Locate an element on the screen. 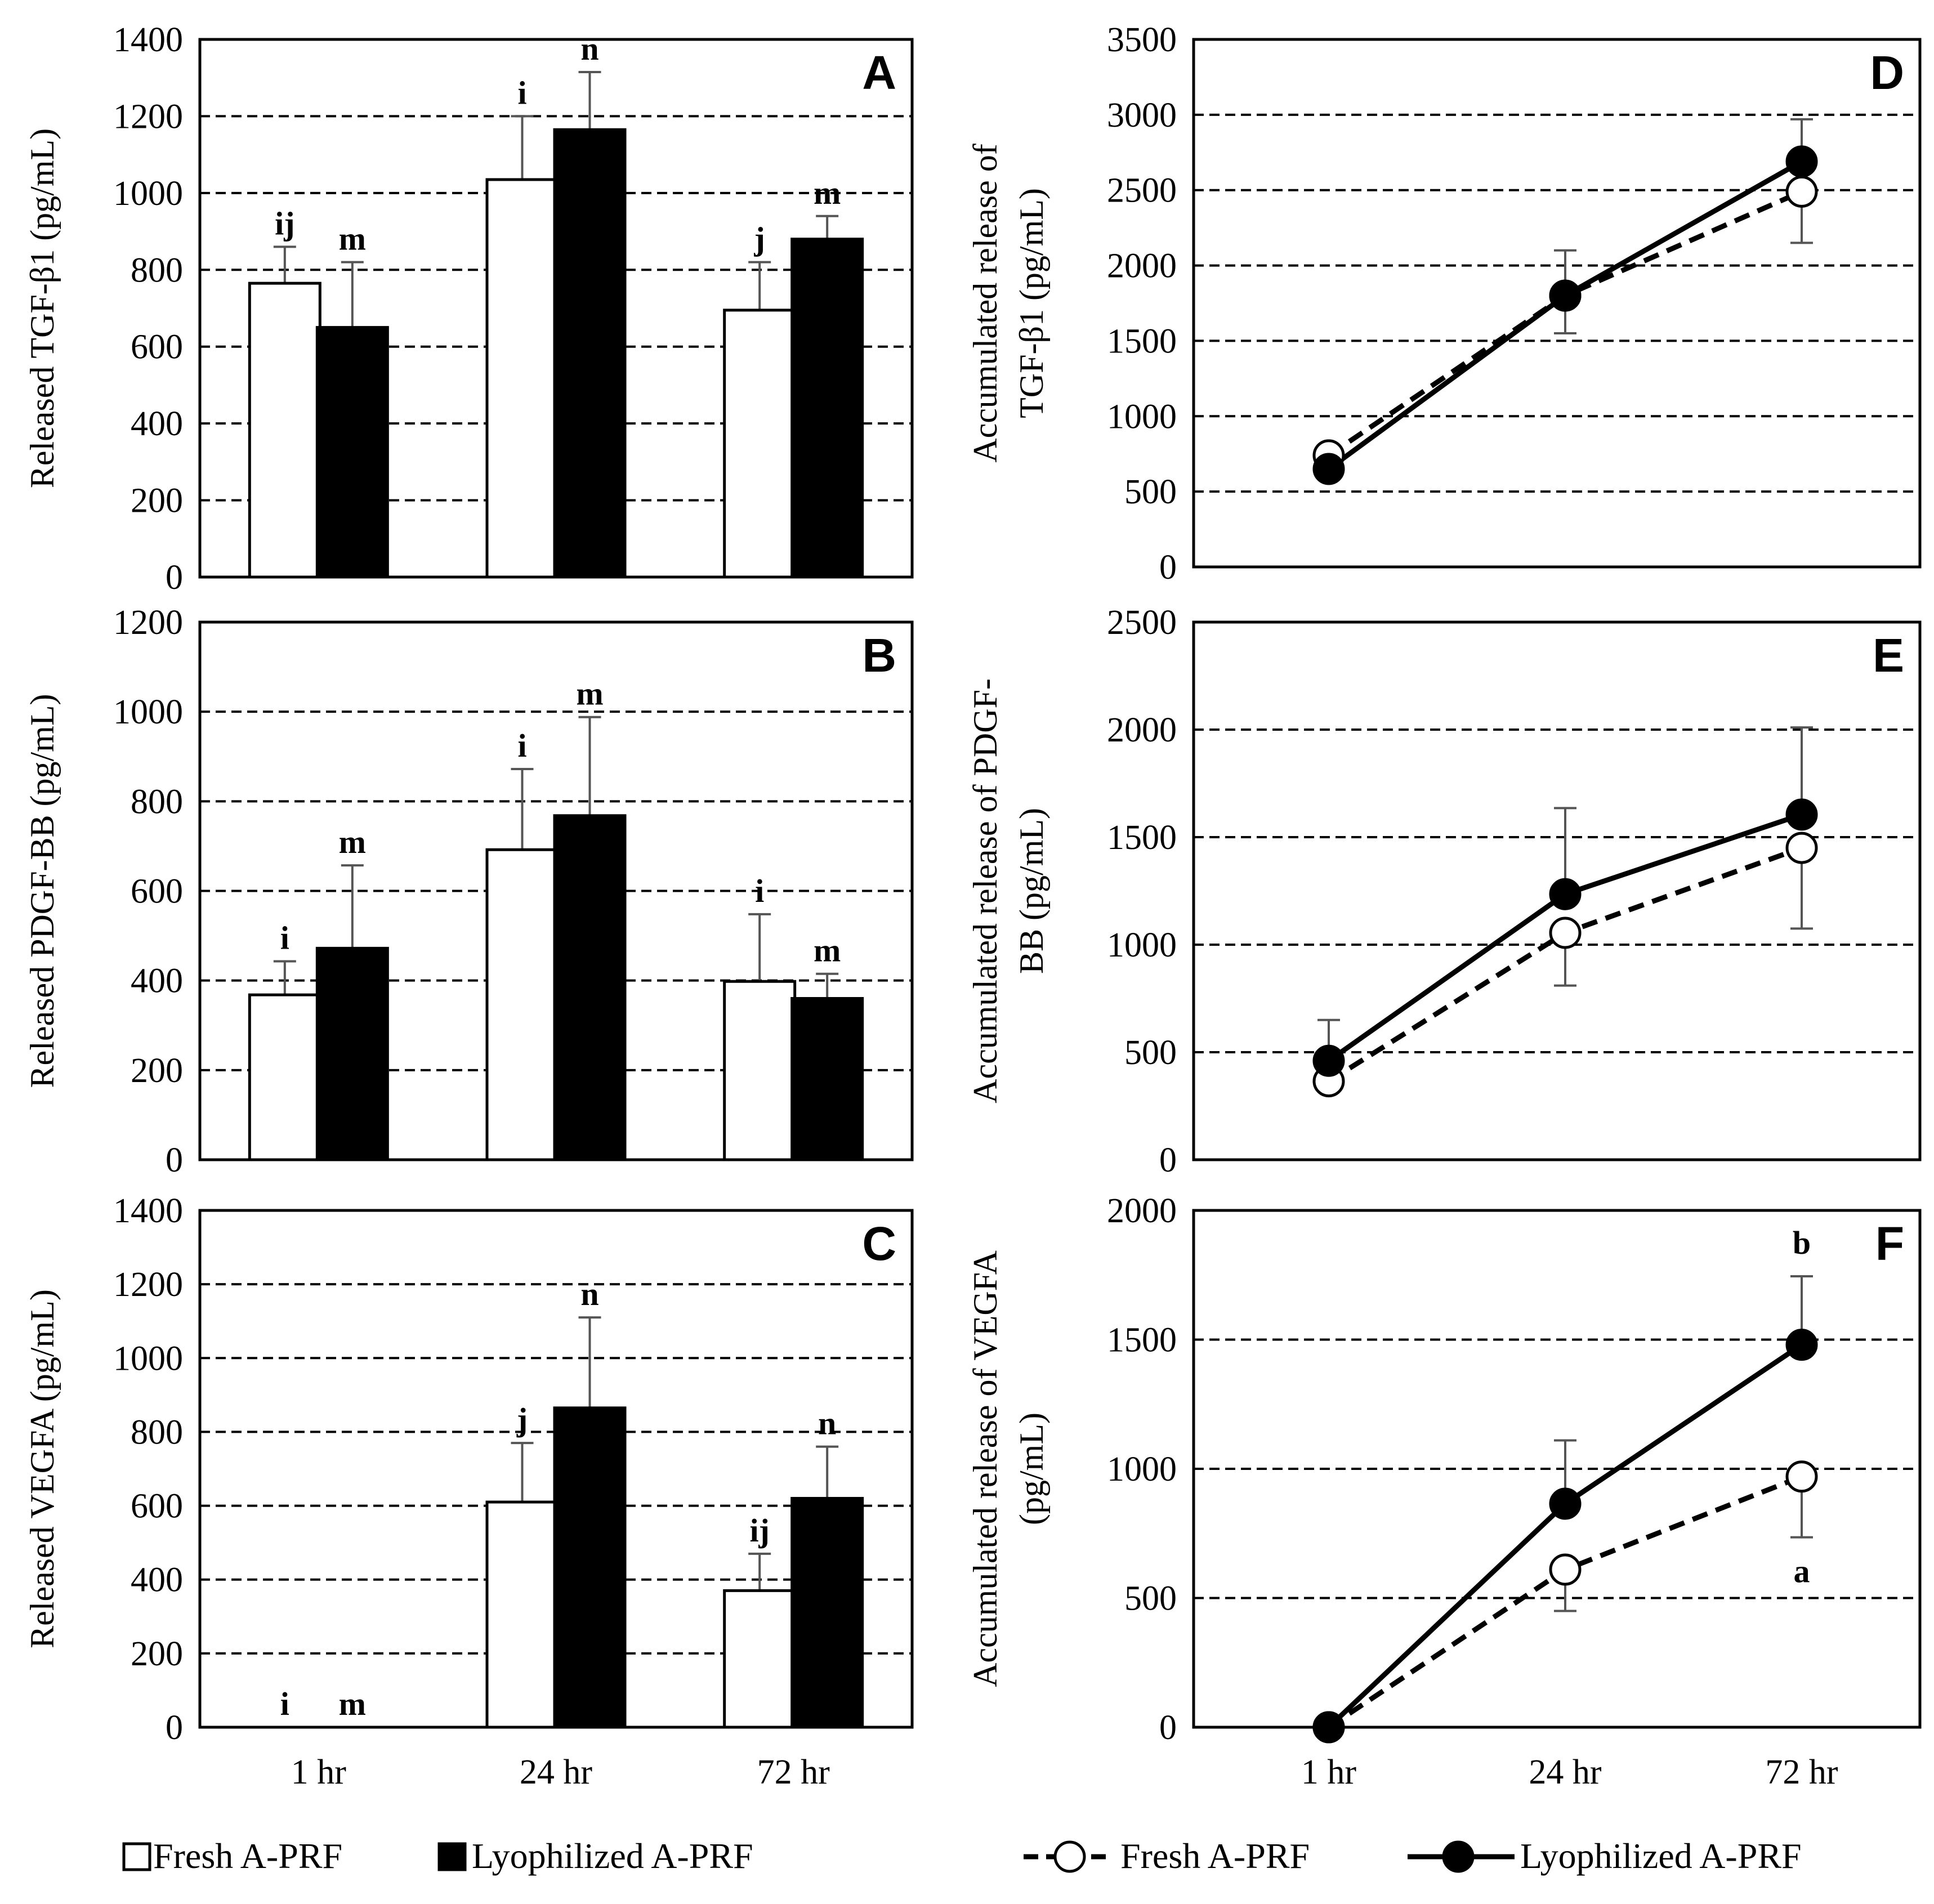  plot-frame-c is located at coordinates (556, 1469).